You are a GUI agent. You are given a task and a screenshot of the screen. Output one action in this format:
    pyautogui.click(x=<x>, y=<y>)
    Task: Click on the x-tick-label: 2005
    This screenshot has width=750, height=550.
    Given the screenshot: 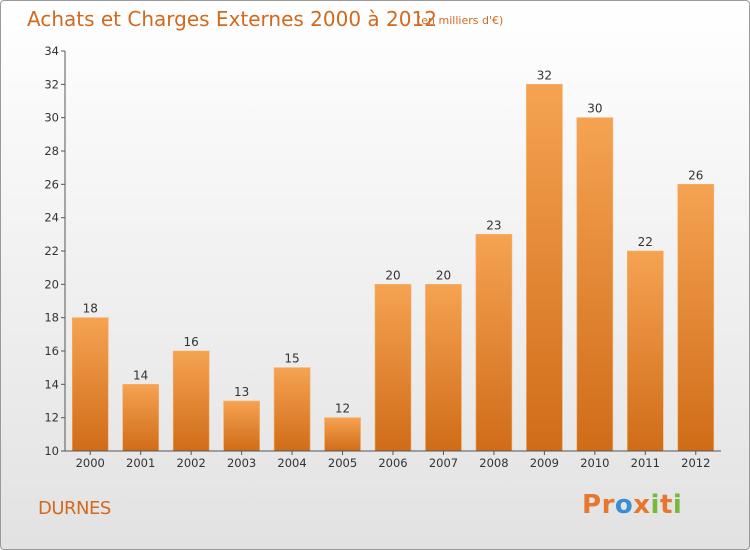 What is the action you would take?
    pyautogui.click(x=342, y=463)
    